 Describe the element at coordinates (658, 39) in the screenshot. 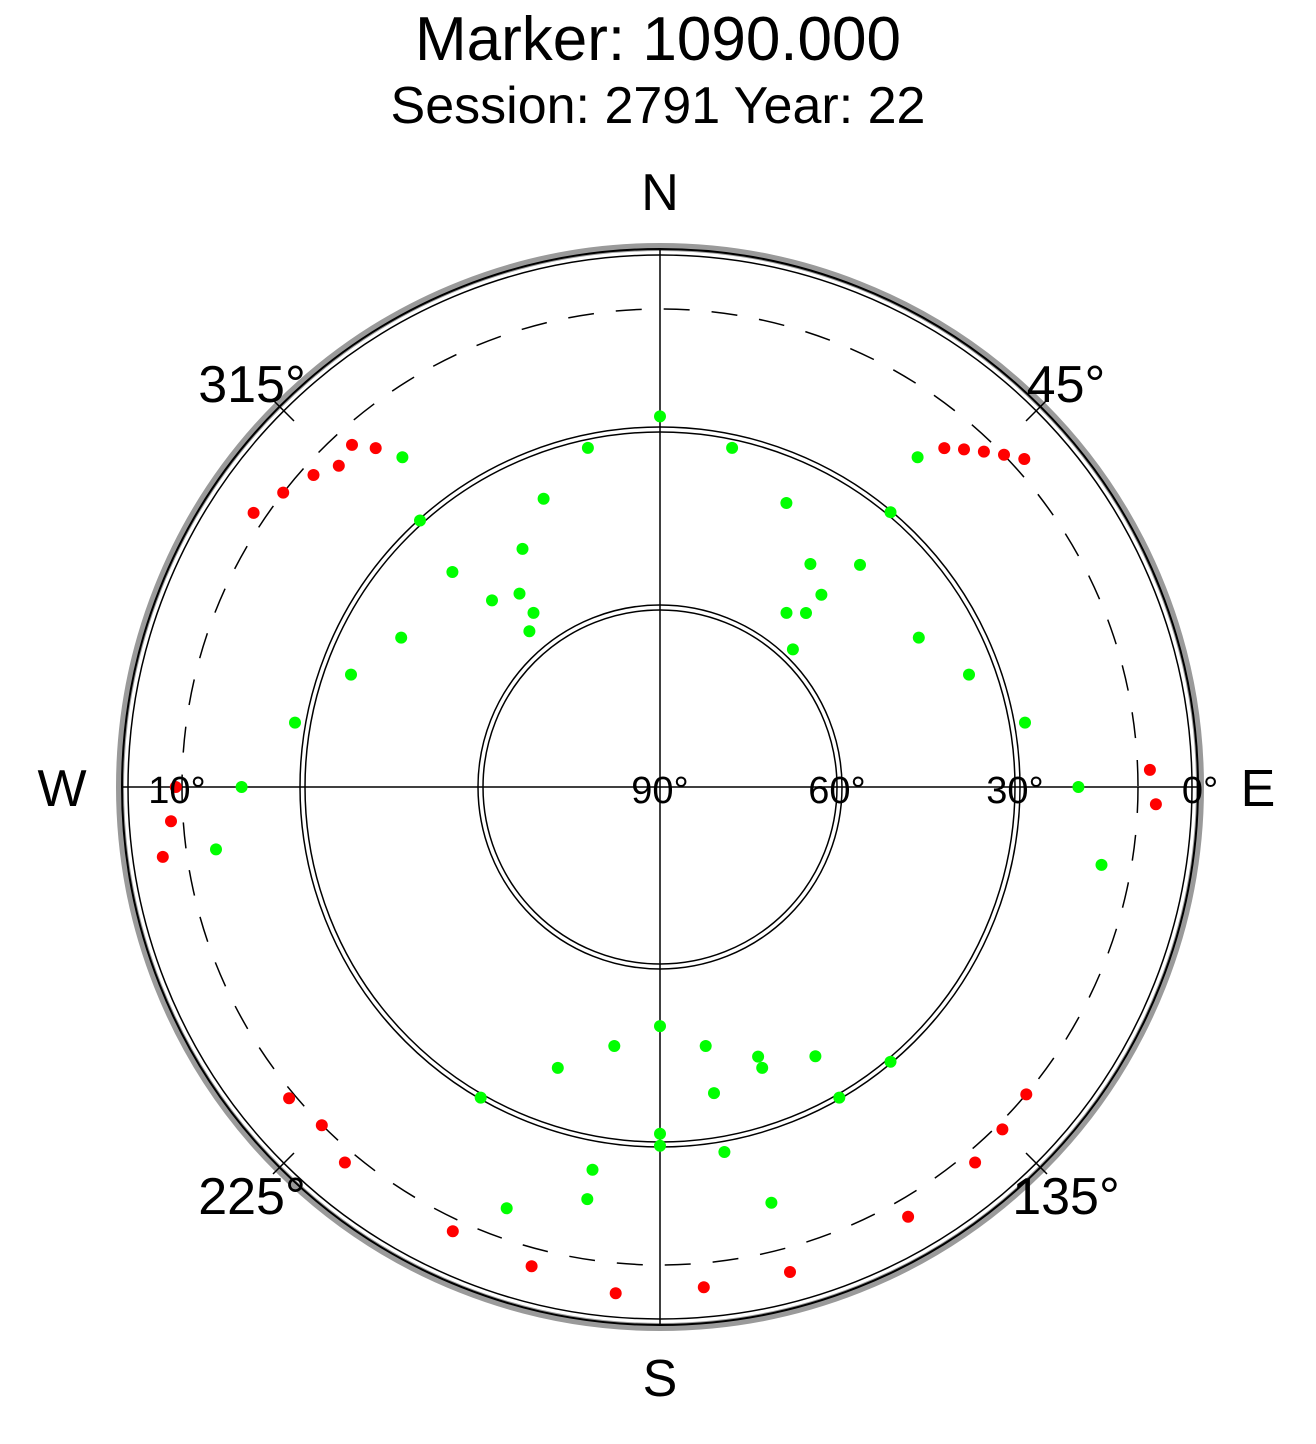

I see `chart-title: Marker: 1090.000` at that location.